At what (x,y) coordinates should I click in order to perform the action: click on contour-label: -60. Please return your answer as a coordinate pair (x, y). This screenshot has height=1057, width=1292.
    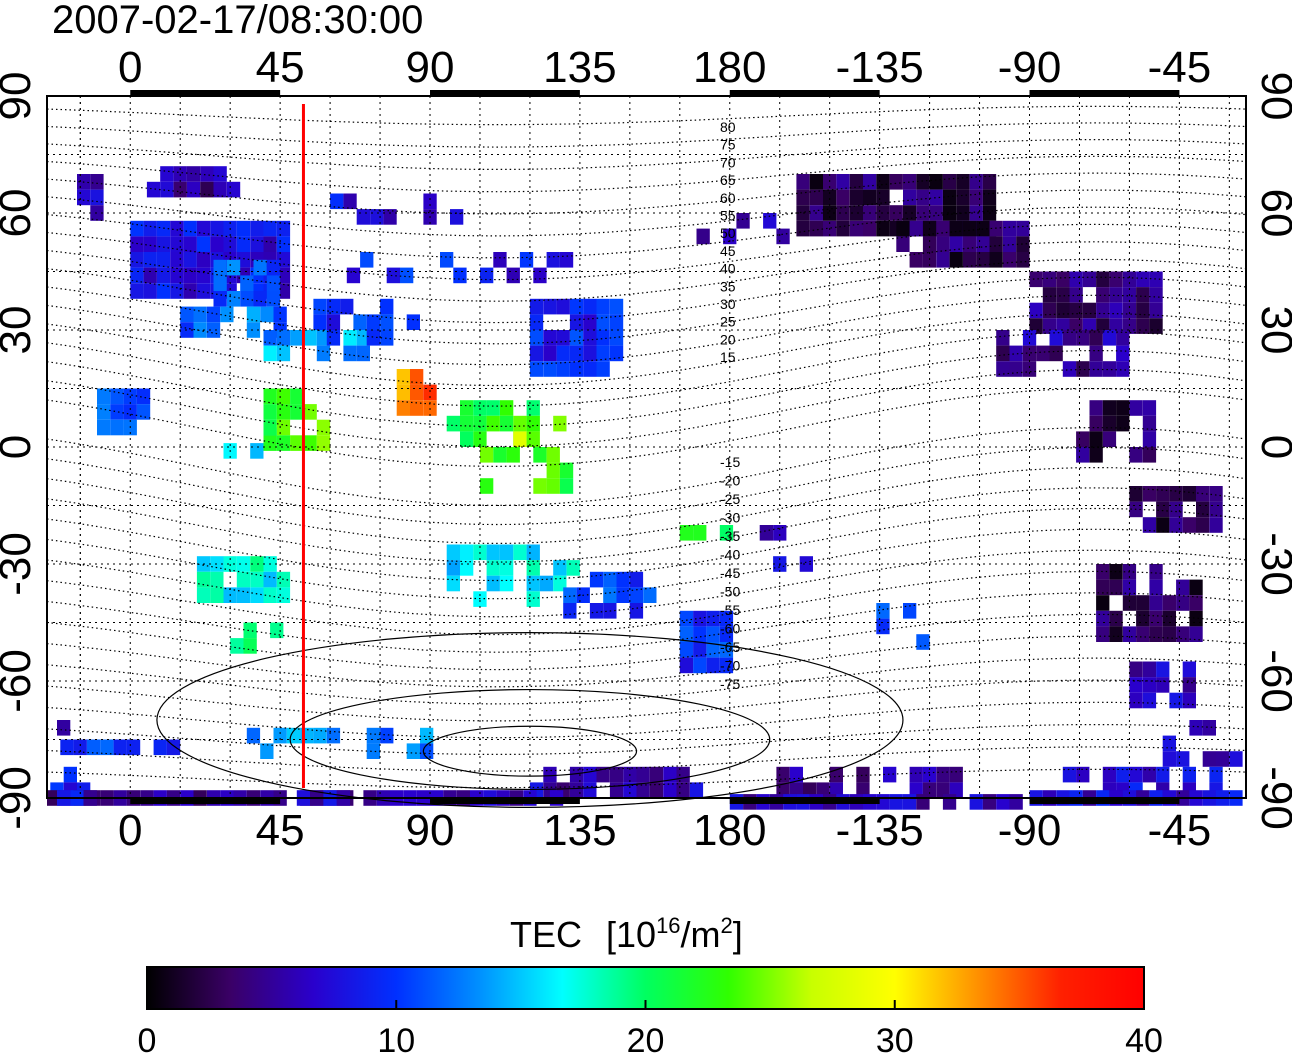
    Looking at the image, I should click on (730, 629).